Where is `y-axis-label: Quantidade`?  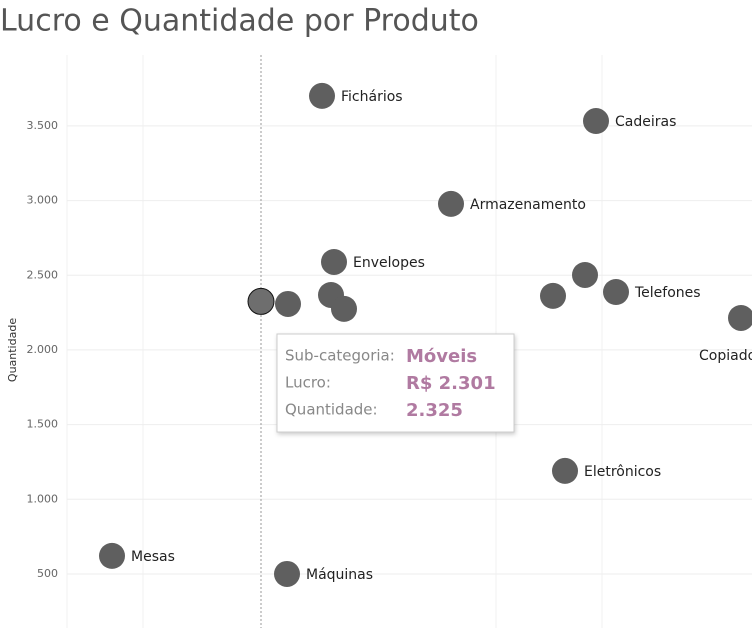 y-axis-label: Quantidade is located at coordinates (12, 350).